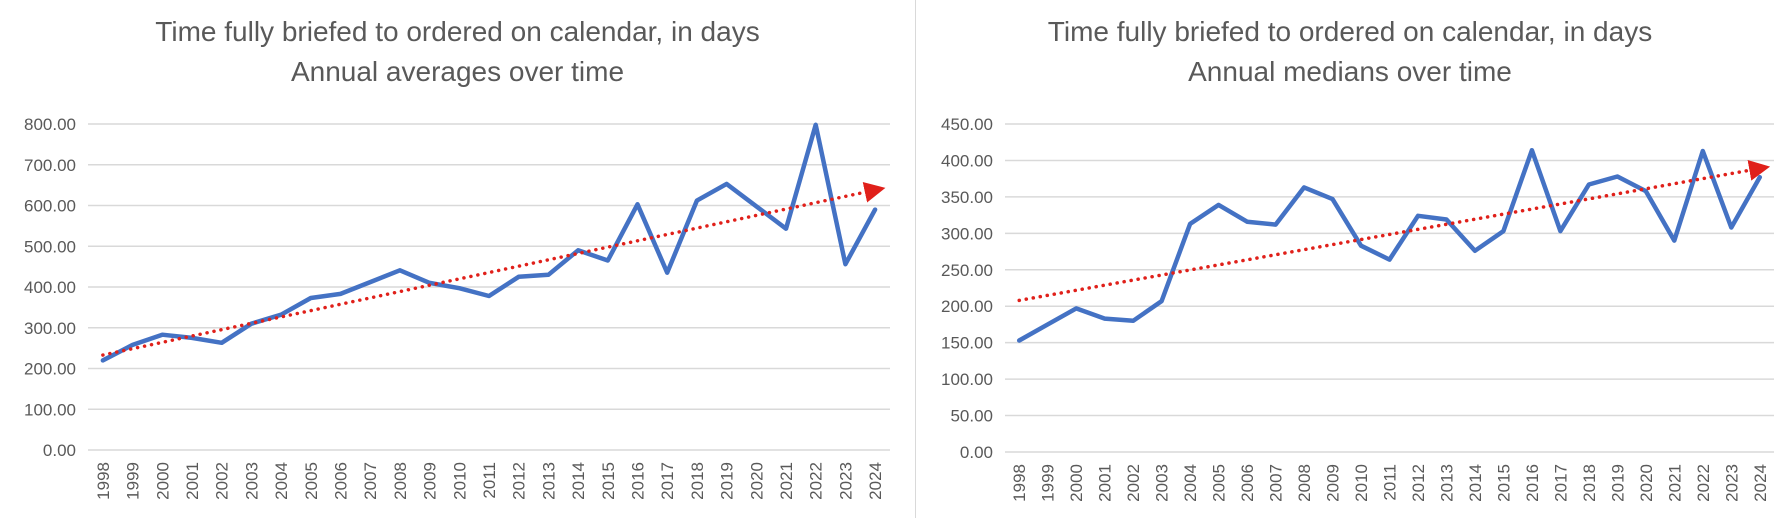 The width and height of the screenshot is (1784, 518). Describe the element at coordinates (967, 270) in the screenshot. I see `y-tick-label: 250.00` at that location.